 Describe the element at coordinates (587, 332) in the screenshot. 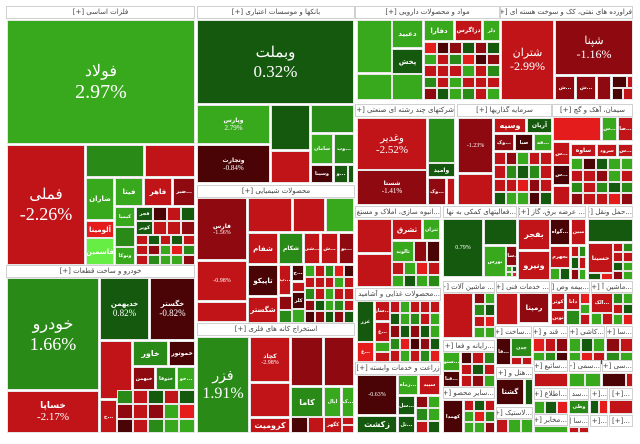

I see `sector-header: ...کاشی [+]` at that location.